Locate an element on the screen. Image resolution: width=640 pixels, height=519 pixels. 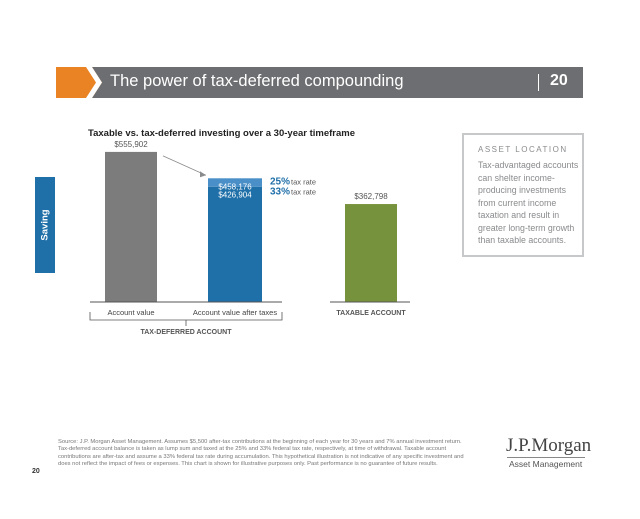
category-label-after-taxes: Account value after taxes is located at coordinates (235, 312).